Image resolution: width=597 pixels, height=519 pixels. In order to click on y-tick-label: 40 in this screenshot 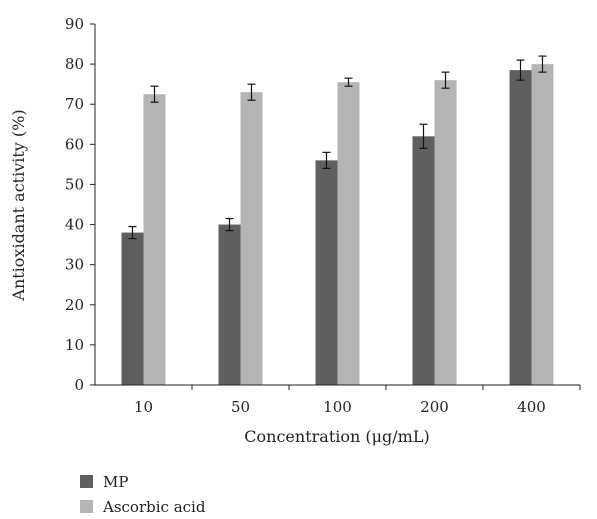, I will do `click(74, 225)`.